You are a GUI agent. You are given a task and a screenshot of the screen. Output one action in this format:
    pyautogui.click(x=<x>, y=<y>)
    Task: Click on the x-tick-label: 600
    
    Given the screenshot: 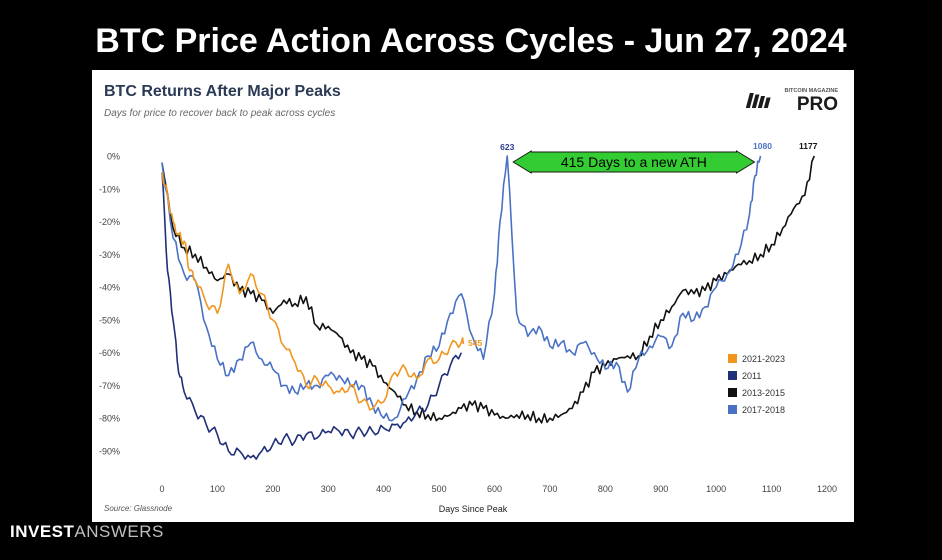 What is the action you would take?
    pyautogui.click(x=494, y=489)
    